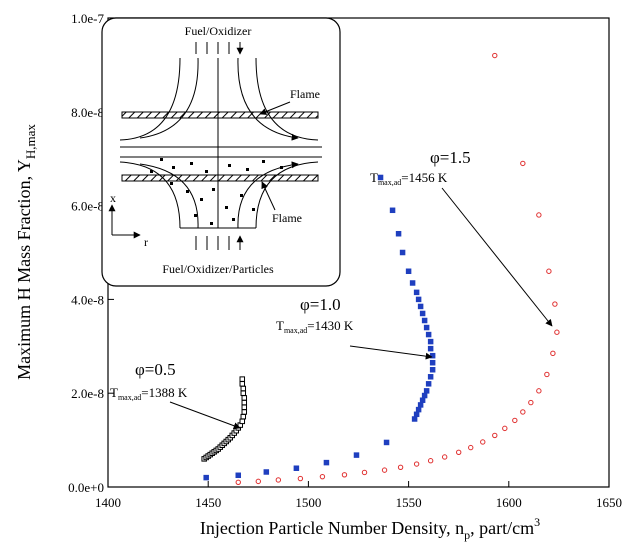 This screenshot has height=553, width=643. What do you see at coordinates (332, 528) in the screenshot?
I see `x-label-text: Injection Particle Number Density, n` at bounding box center [332, 528].